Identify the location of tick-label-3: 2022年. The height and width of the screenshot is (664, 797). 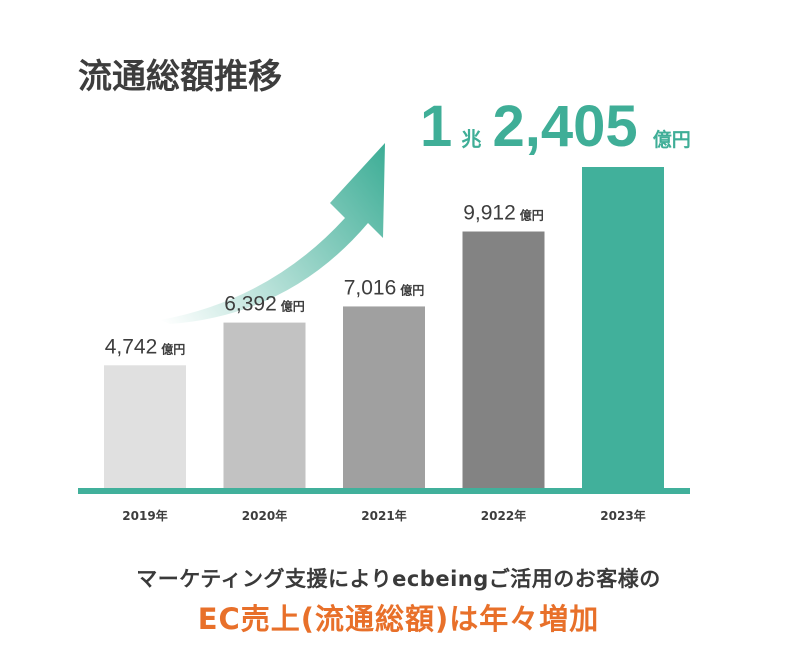
(503, 515).